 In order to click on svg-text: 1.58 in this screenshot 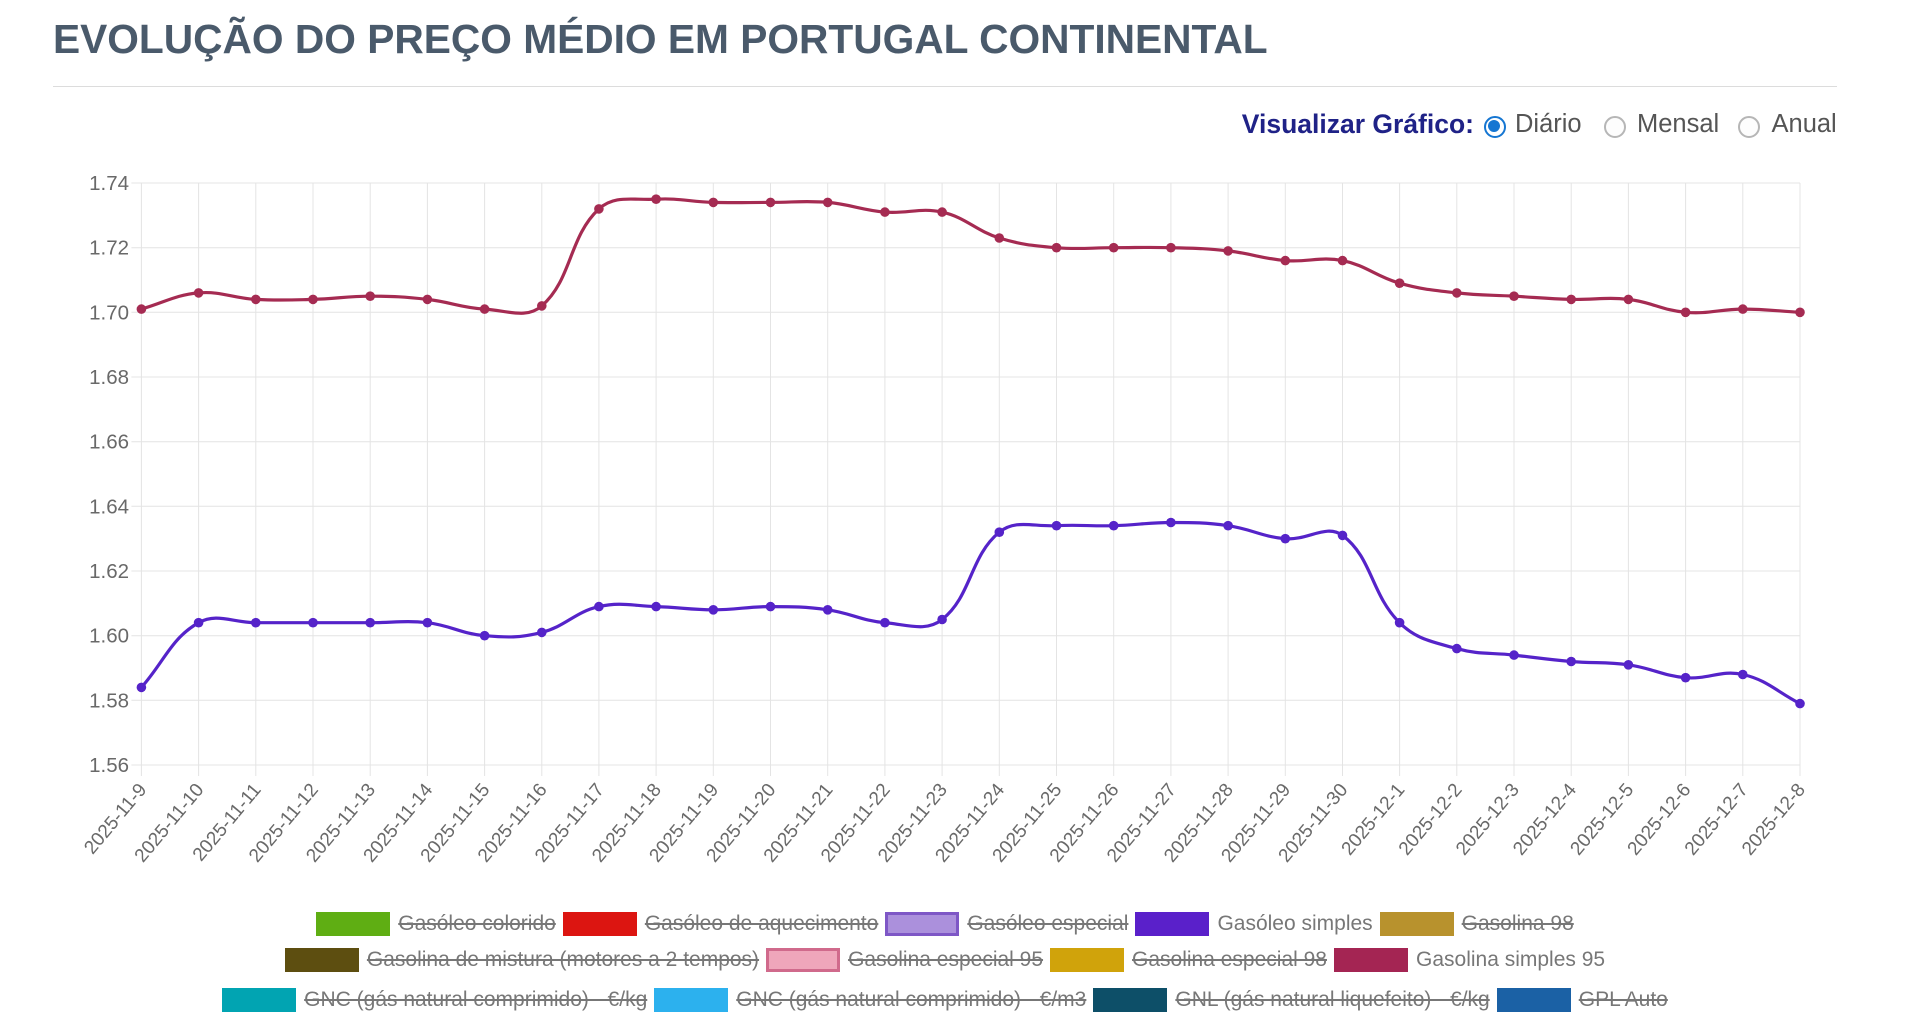, I will do `click(109, 700)`.